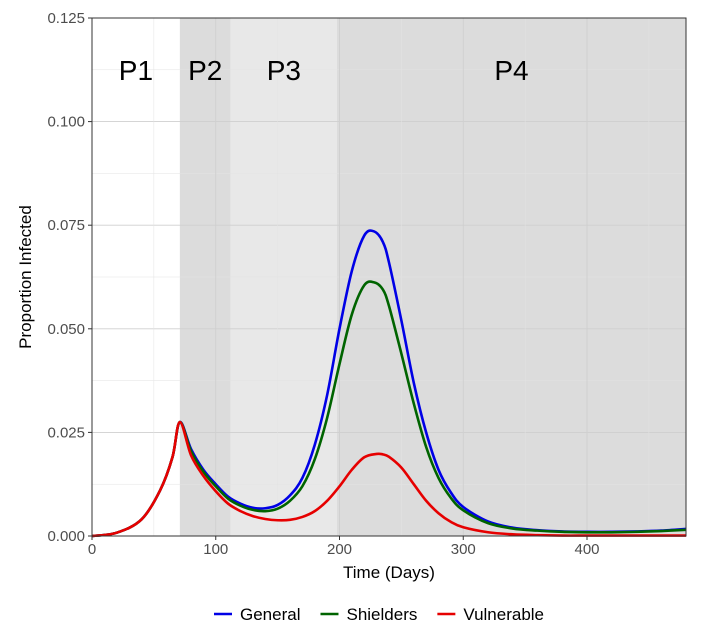 This screenshot has height=637, width=702. Describe the element at coordinates (66, 329) in the screenshot. I see `y-tick-label: 0.050` at that location.